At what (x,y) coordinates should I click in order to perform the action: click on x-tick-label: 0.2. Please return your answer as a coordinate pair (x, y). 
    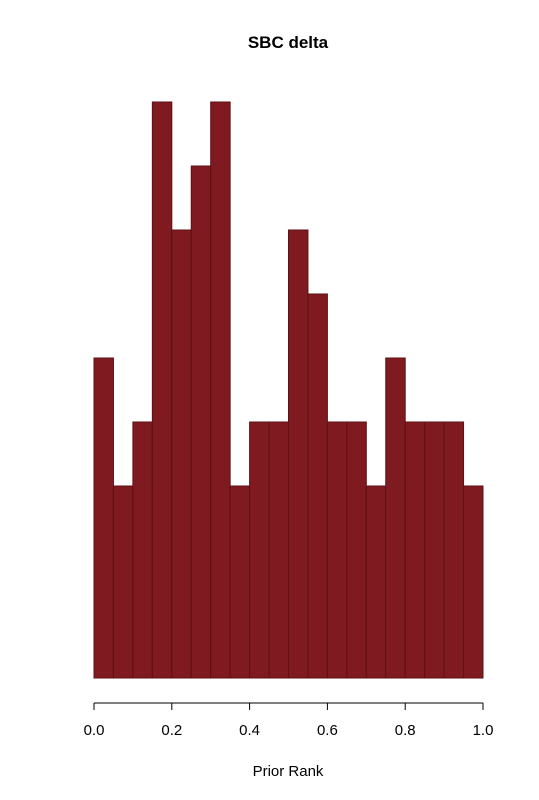
    Looking at the image, I should click on (171, 730).